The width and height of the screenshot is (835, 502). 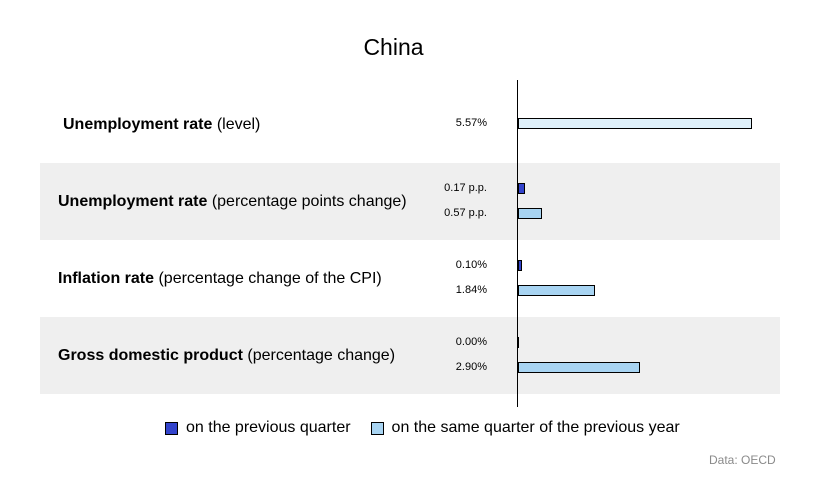 I want to click on value-label-series0-row2: 0.10%, so click(x=471, y=265).